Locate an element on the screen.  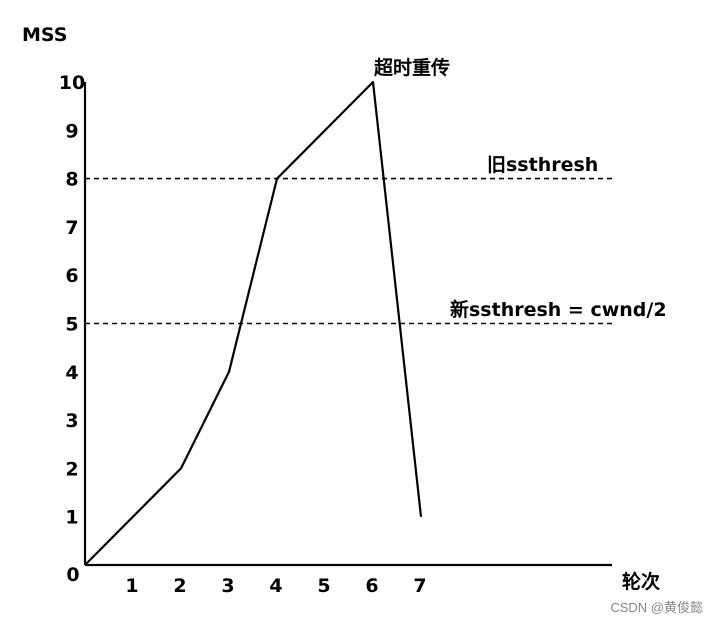
reference-line-label: 新ssthresh = cwnd/2 is located at coordinates (558, 309).